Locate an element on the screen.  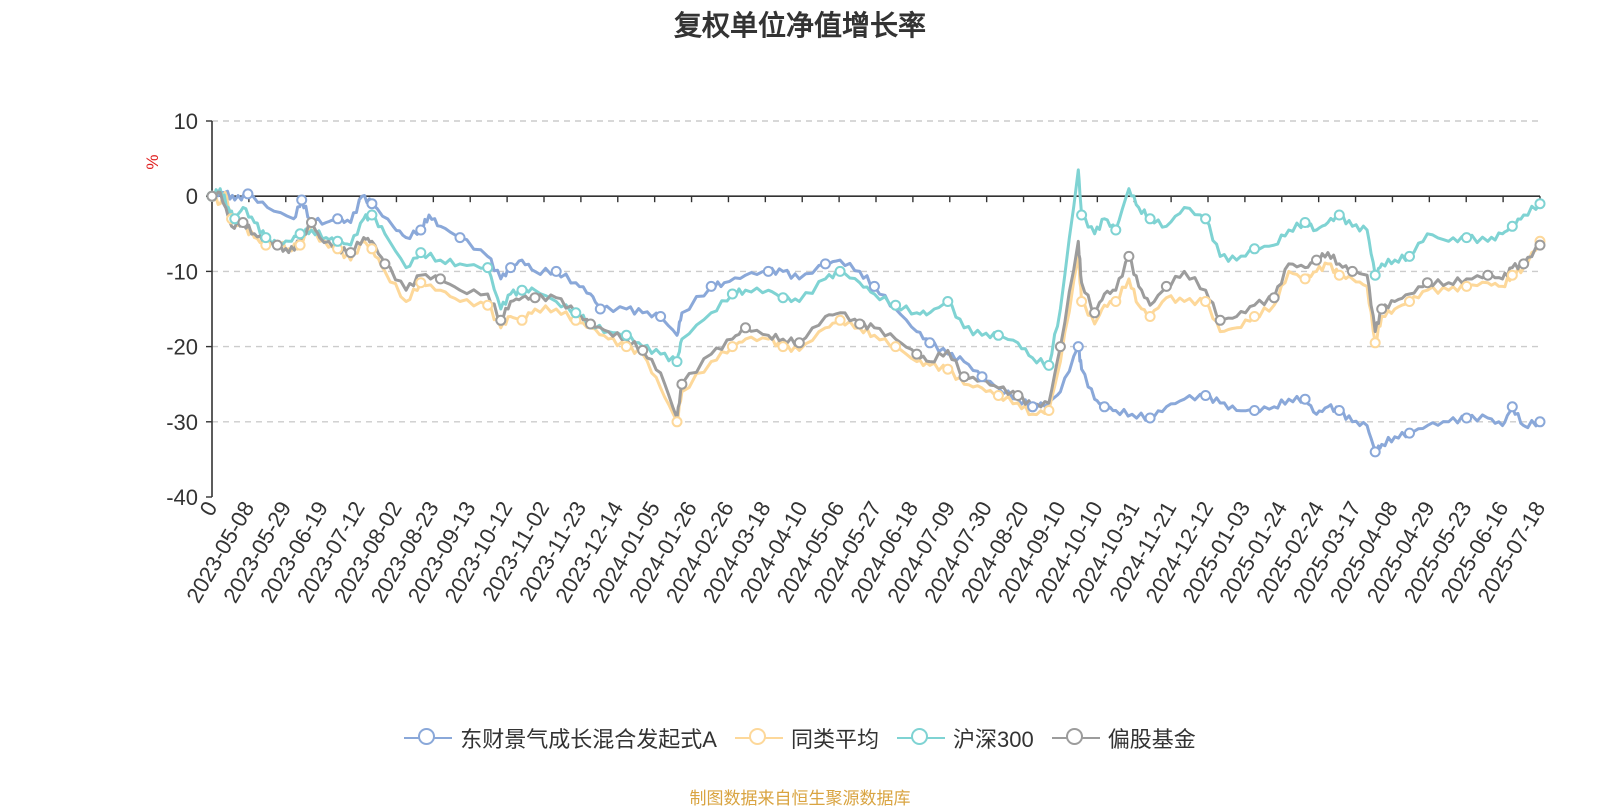
data-source-note: 制图数据来自恒生聚源数据库 is located at coordinates (800, 798).